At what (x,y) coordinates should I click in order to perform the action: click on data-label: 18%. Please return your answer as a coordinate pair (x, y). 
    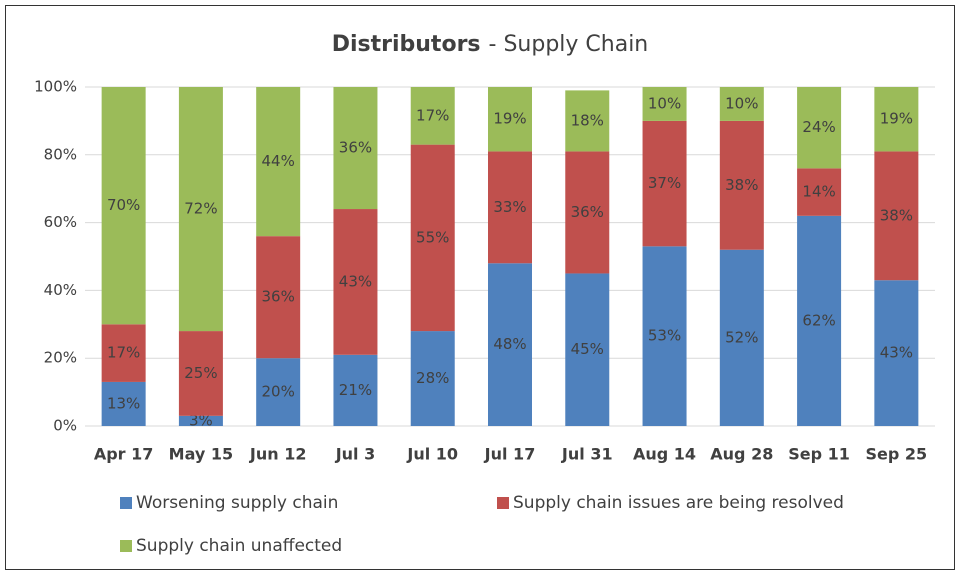
    Looking at the image, I should click on (587, 120).